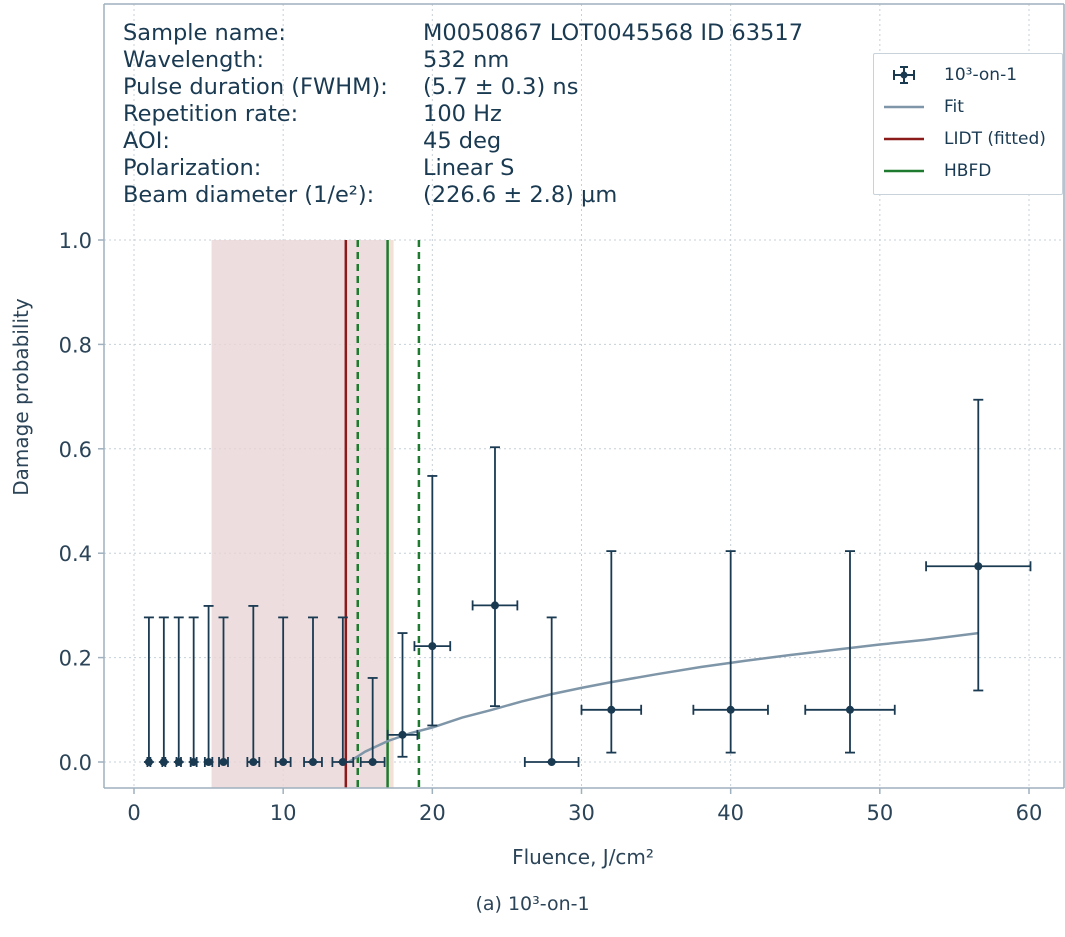  I want to click on y-tick-label: 0.2, so click(75, 659).